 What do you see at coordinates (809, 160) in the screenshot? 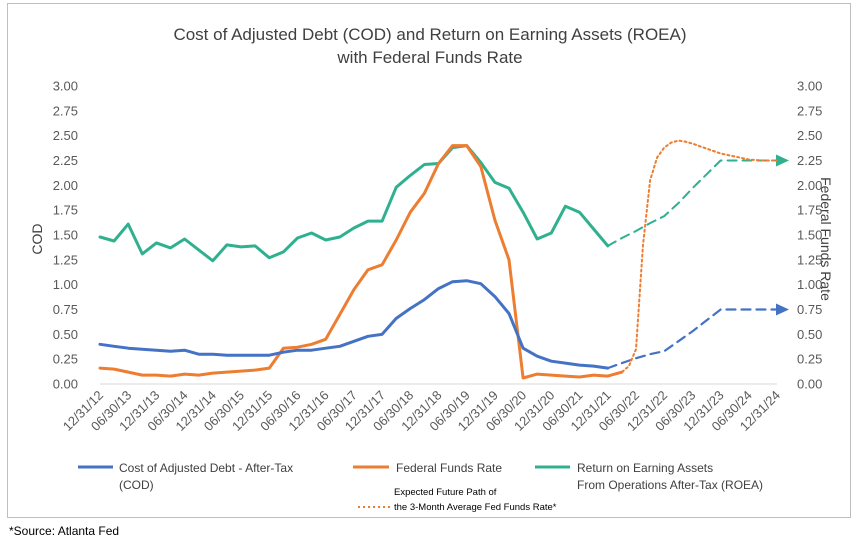
I see `y-tick-label-right: 2.25` at bounding box center [809, 160].